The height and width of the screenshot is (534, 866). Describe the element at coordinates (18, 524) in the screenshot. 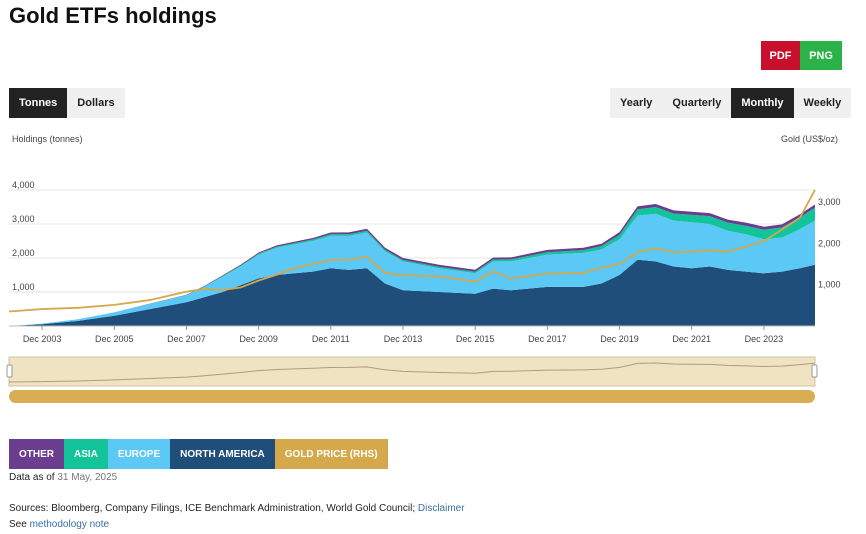

I see `see-text: See` at that location.